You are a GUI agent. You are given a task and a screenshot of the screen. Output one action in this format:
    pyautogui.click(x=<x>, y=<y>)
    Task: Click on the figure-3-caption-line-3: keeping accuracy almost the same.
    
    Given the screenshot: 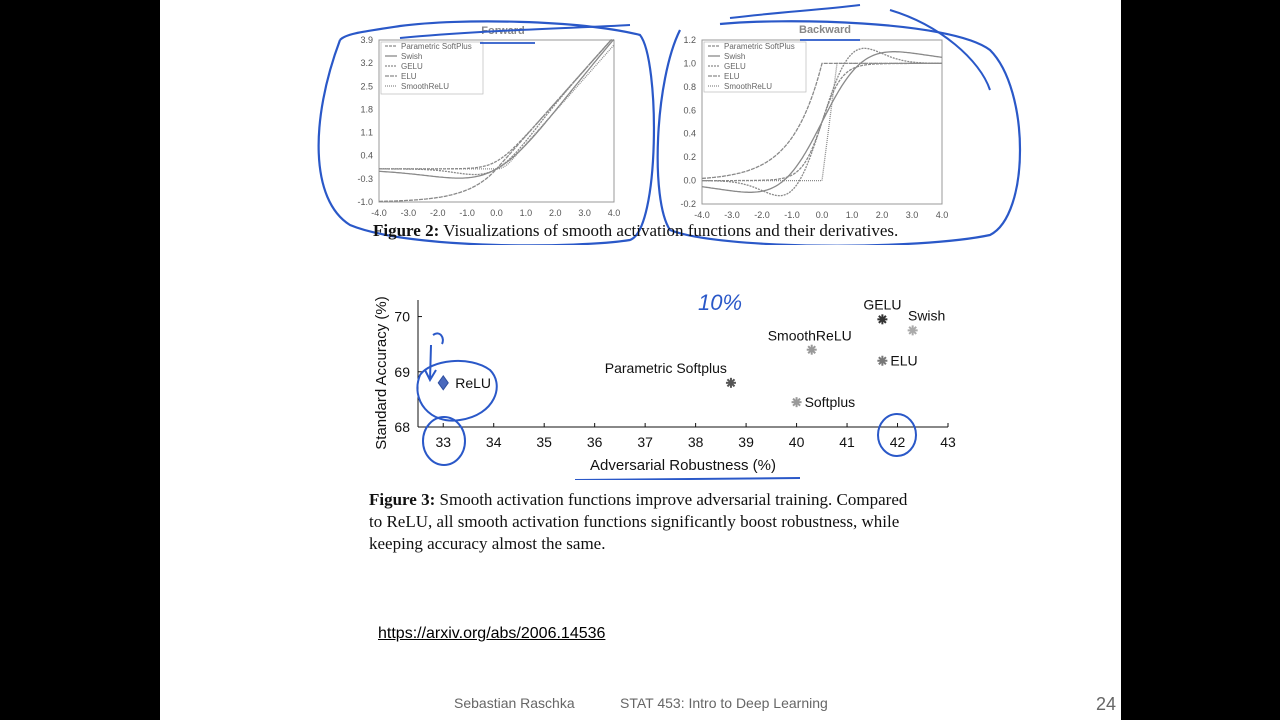 What is the action you would take?
    pyautogui.click(x=487, y=543)
    